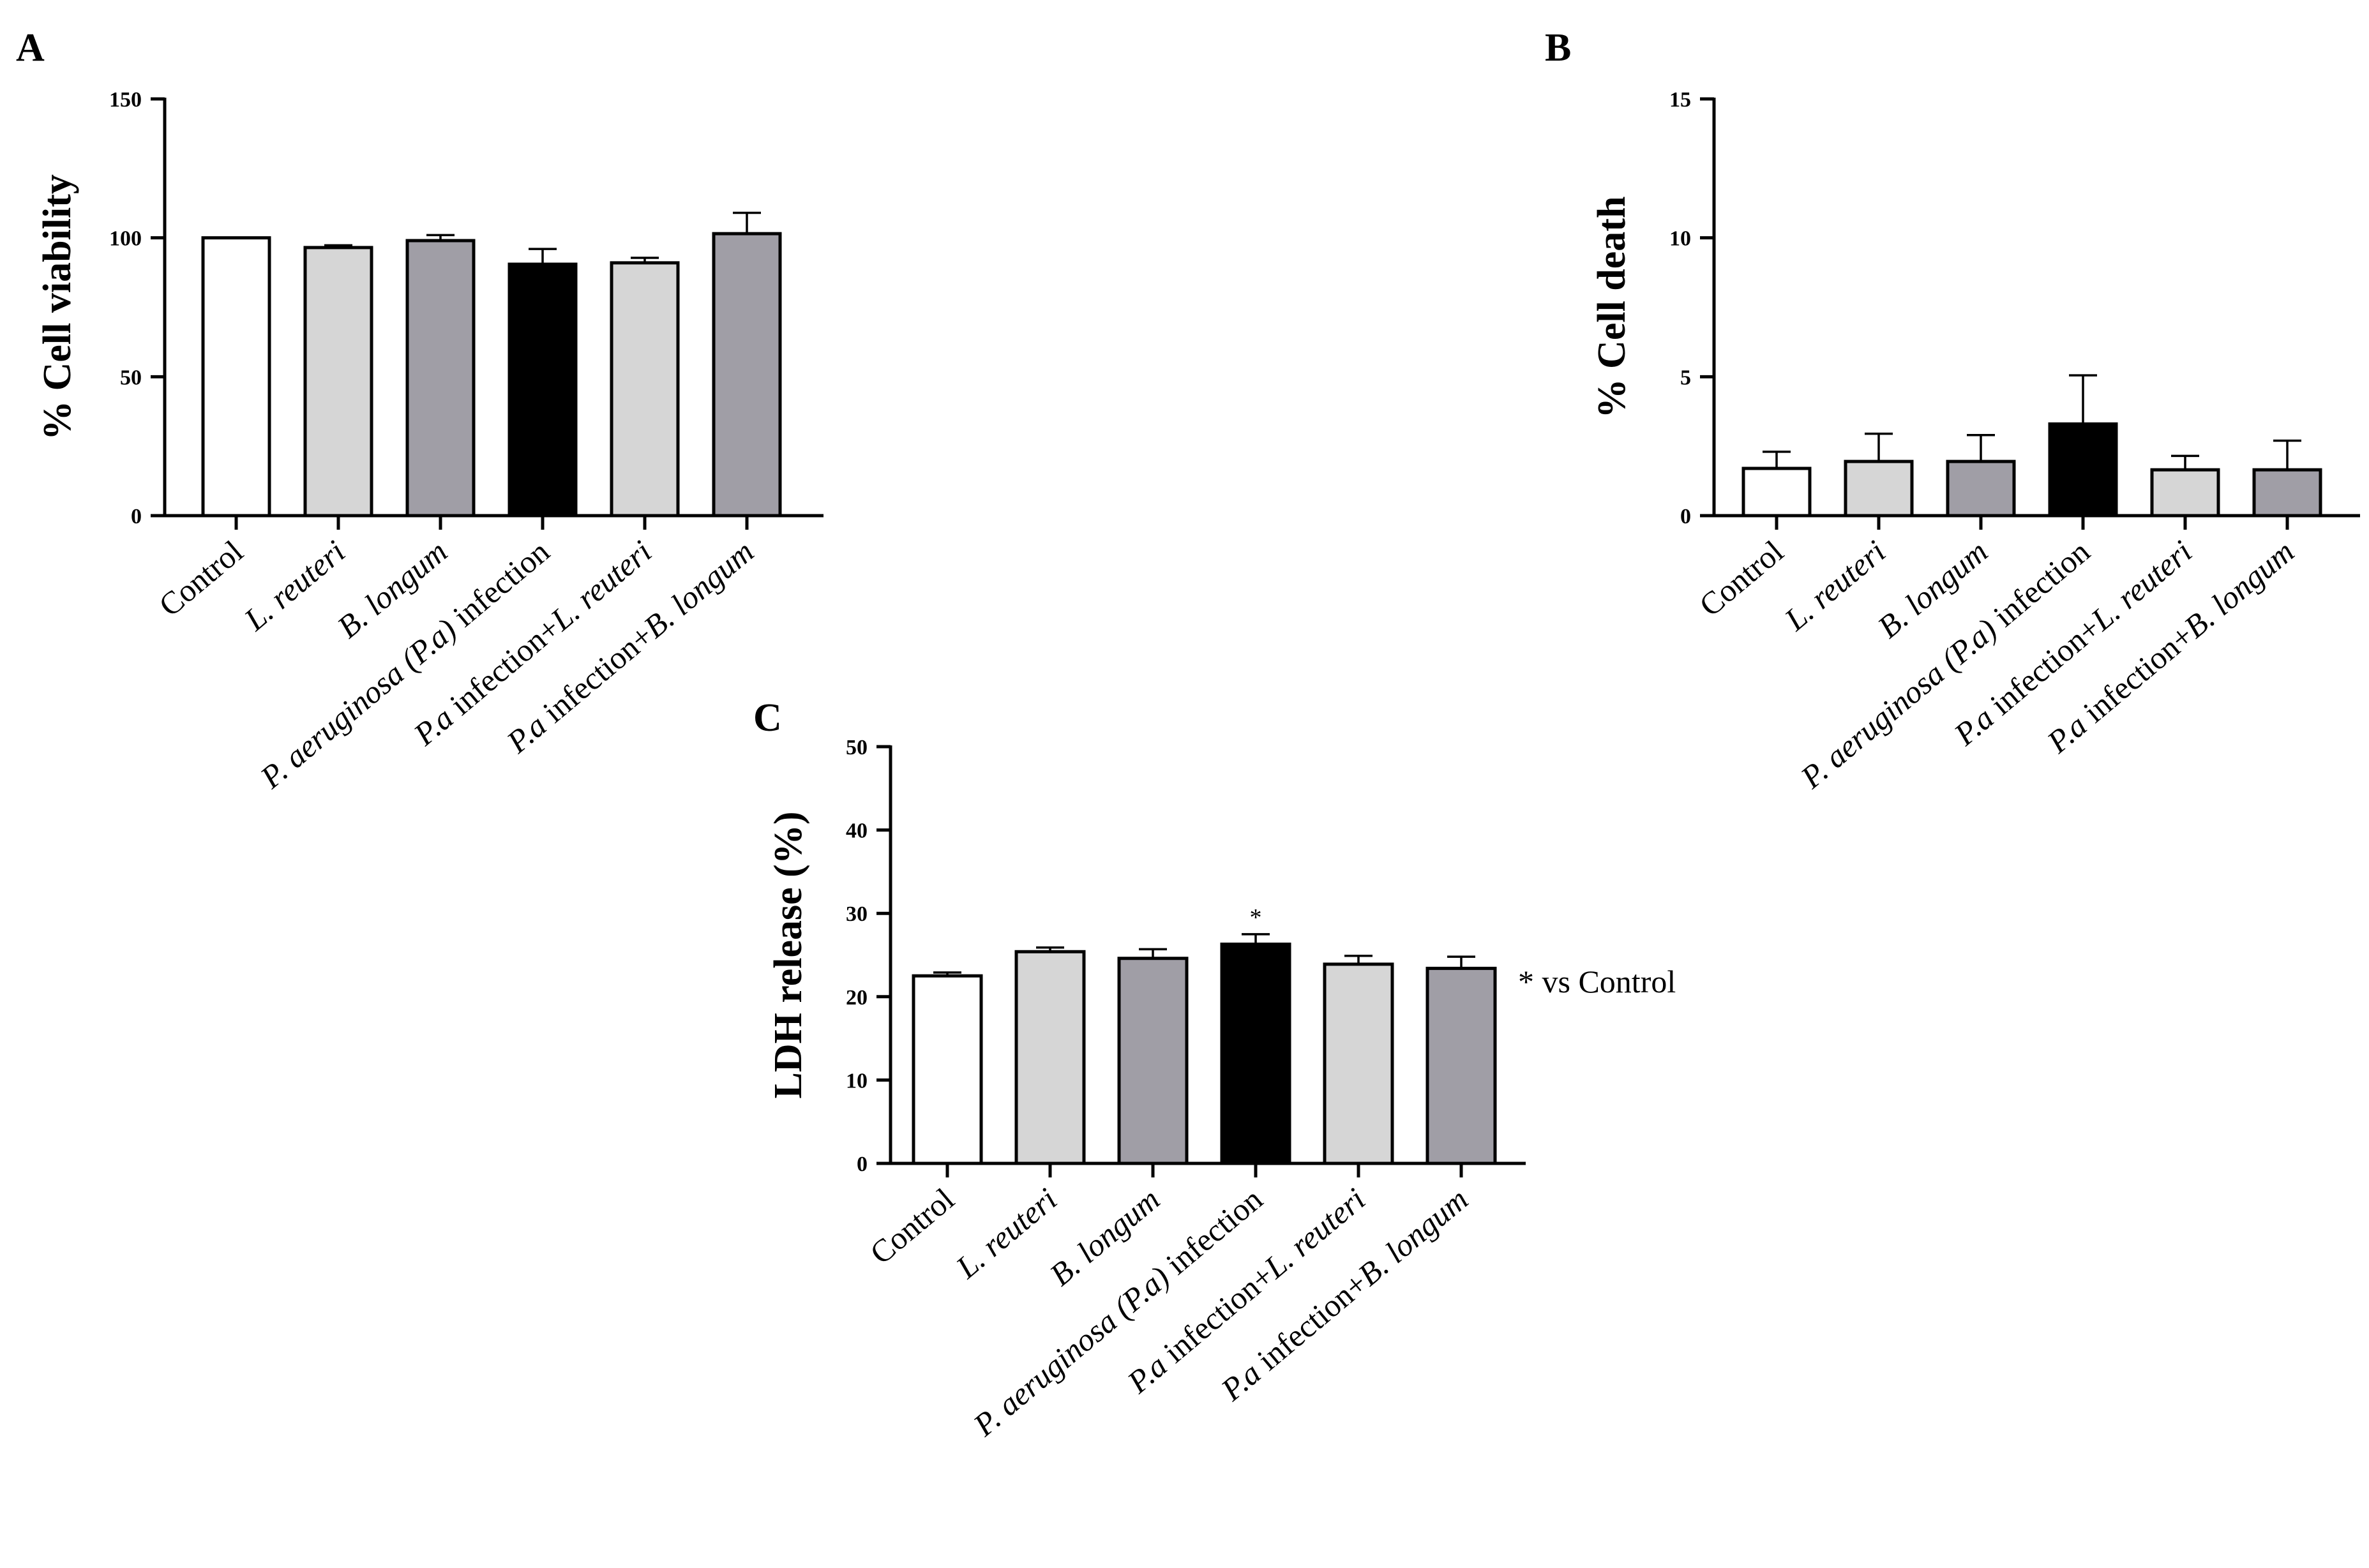 The height and width of the screenshot is (1568, 2369). Describe the element at coordinates (1597, 982) in the screenshot. I see `significance-note: * vs Control` at that location.